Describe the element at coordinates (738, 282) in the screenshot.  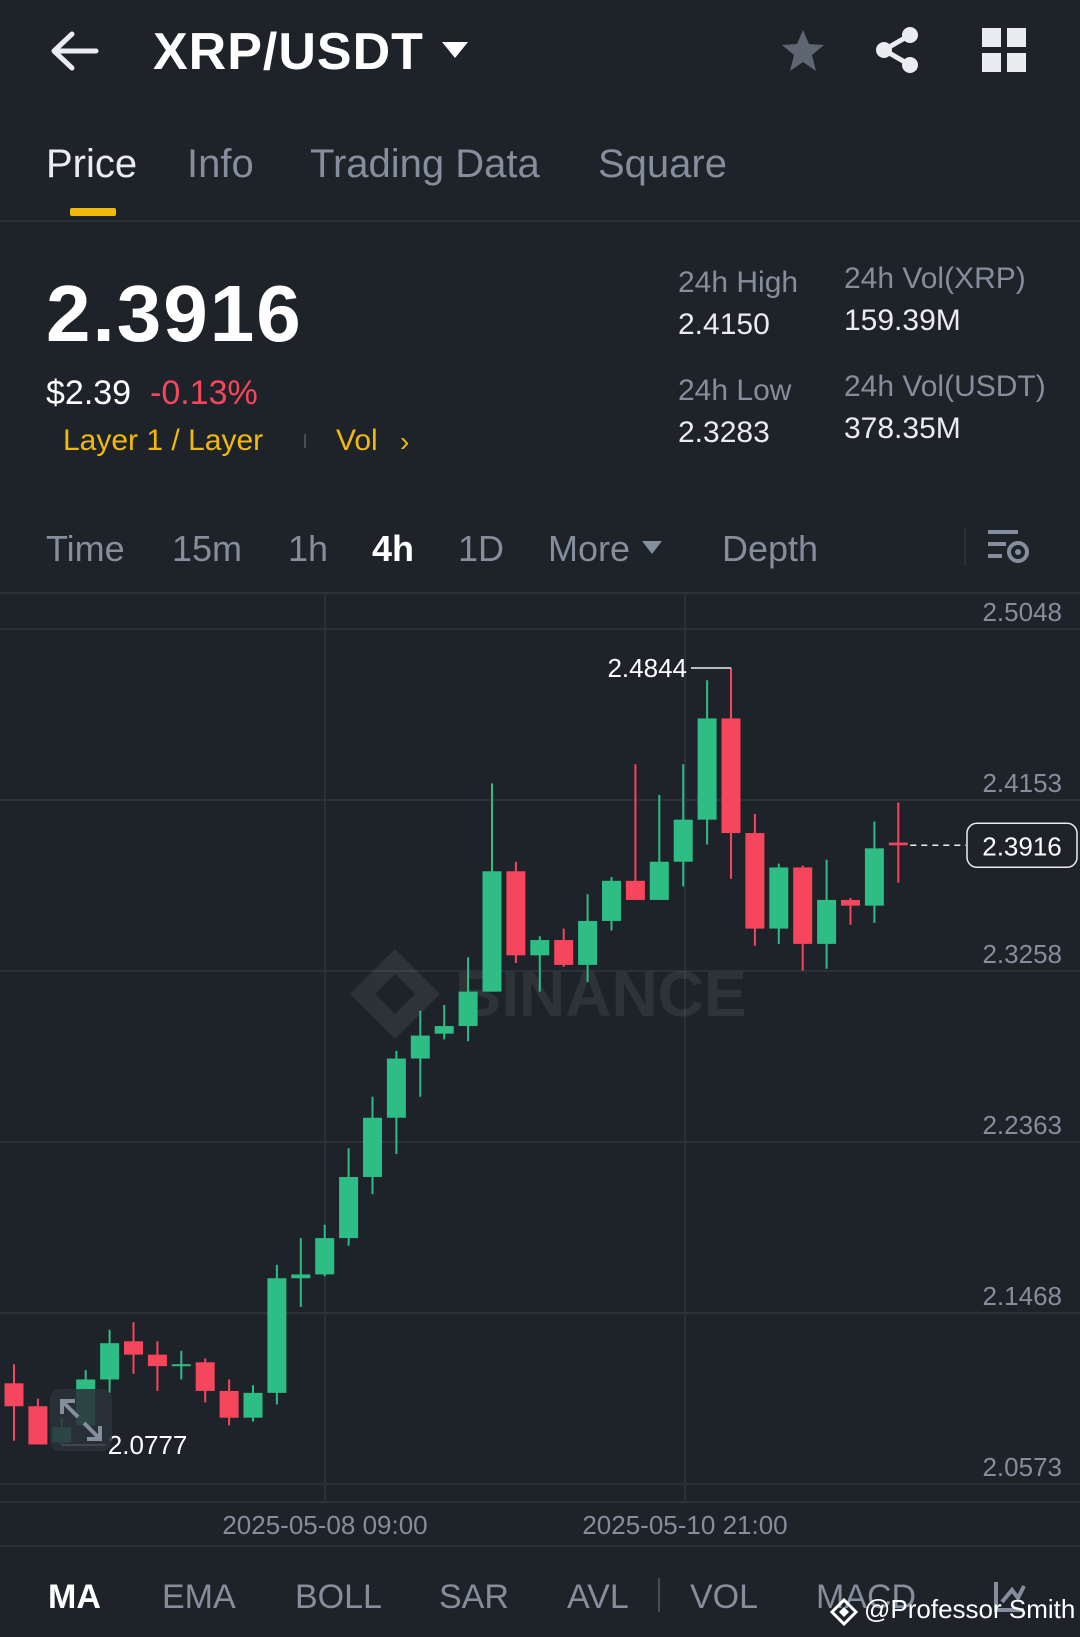
I see `high-24h-label: 24h High` at that location.